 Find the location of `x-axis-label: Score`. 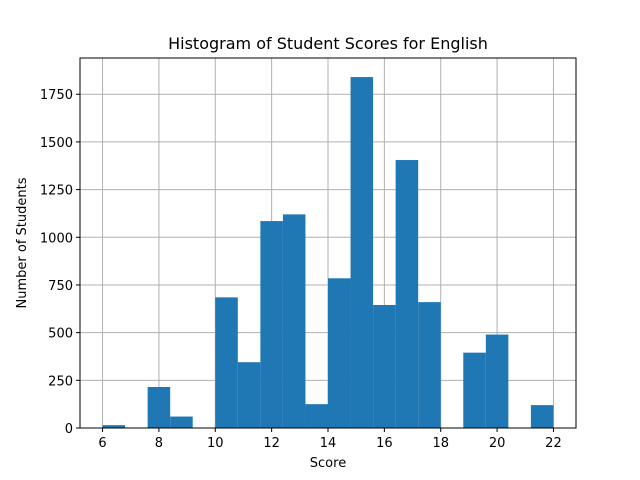

x-axis-label: Score is located at coordinates (328, 463).